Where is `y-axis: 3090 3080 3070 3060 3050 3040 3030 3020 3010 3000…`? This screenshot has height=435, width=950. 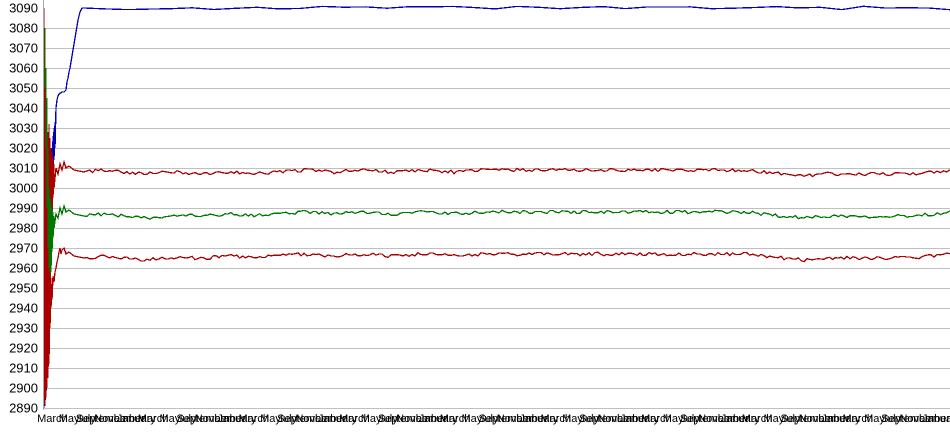
y-axis: 3090 3080 3070 3060 3050 3040 3030 3020 3010 3000… is located at coordinates (20, 217).